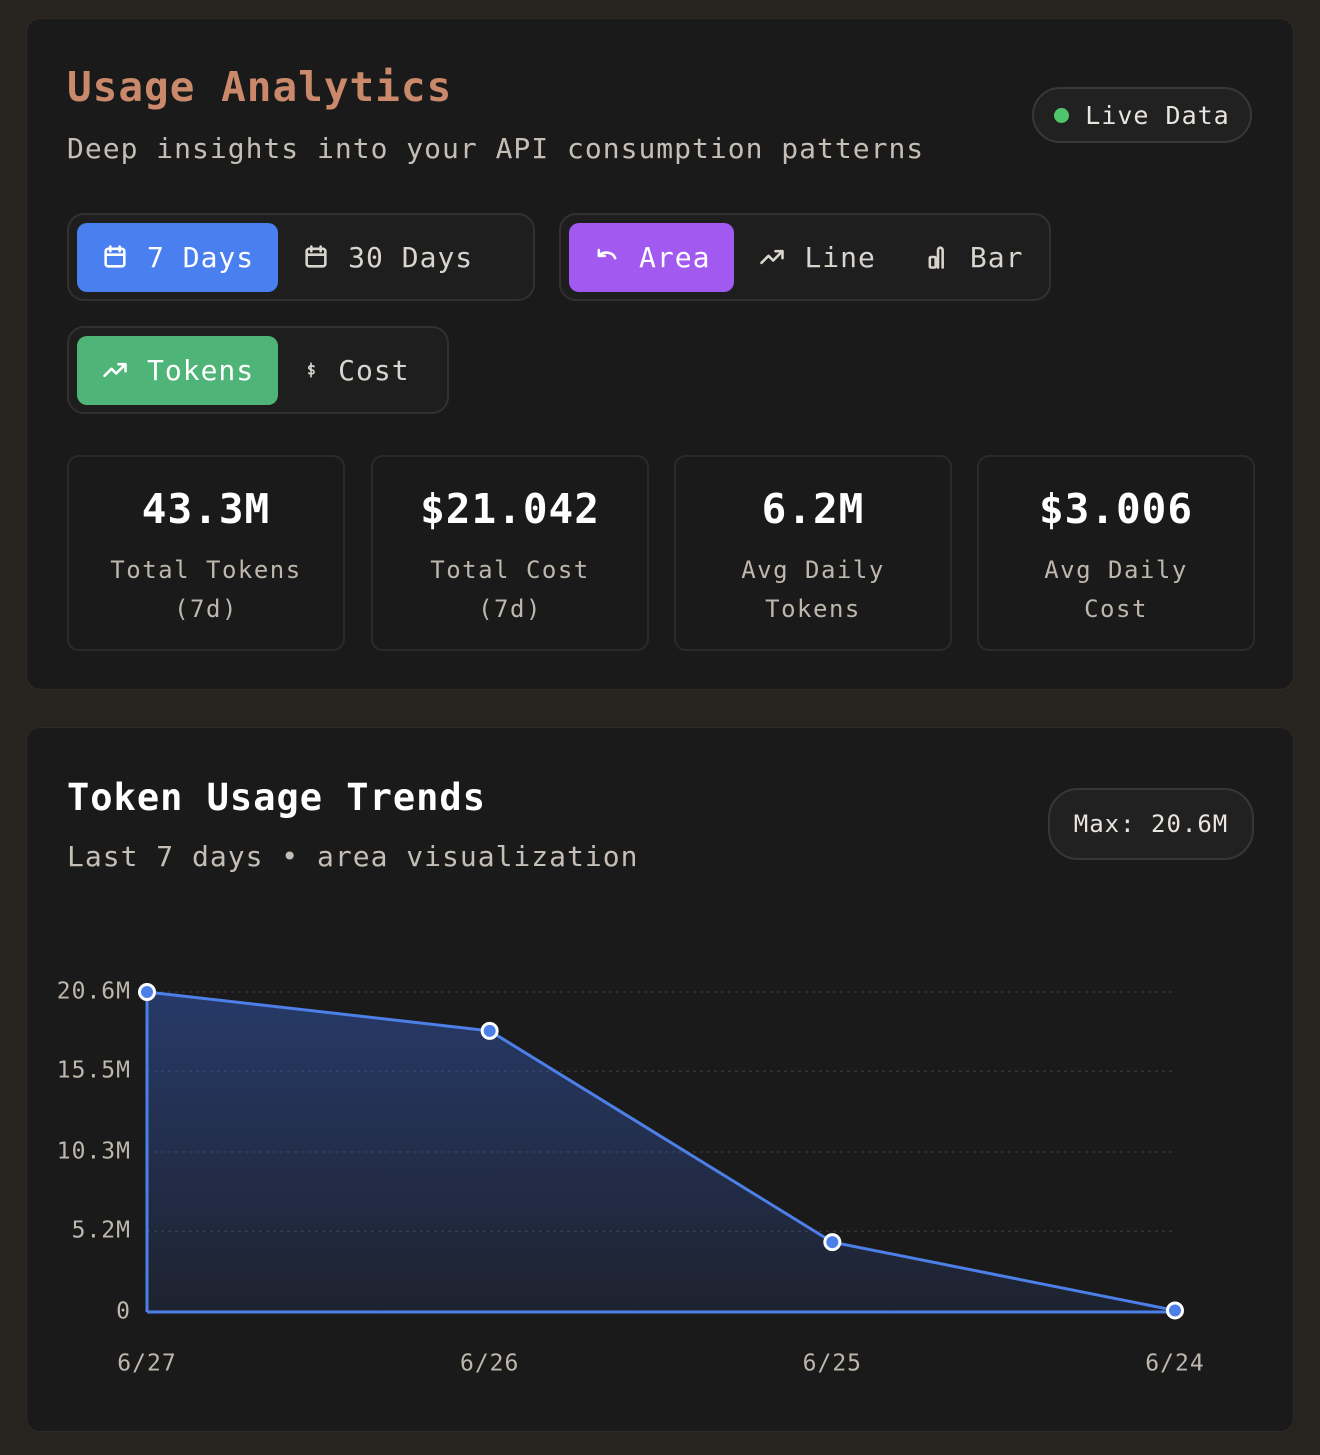  I want to click on stat-value: 43.3M, so click(206, 509).